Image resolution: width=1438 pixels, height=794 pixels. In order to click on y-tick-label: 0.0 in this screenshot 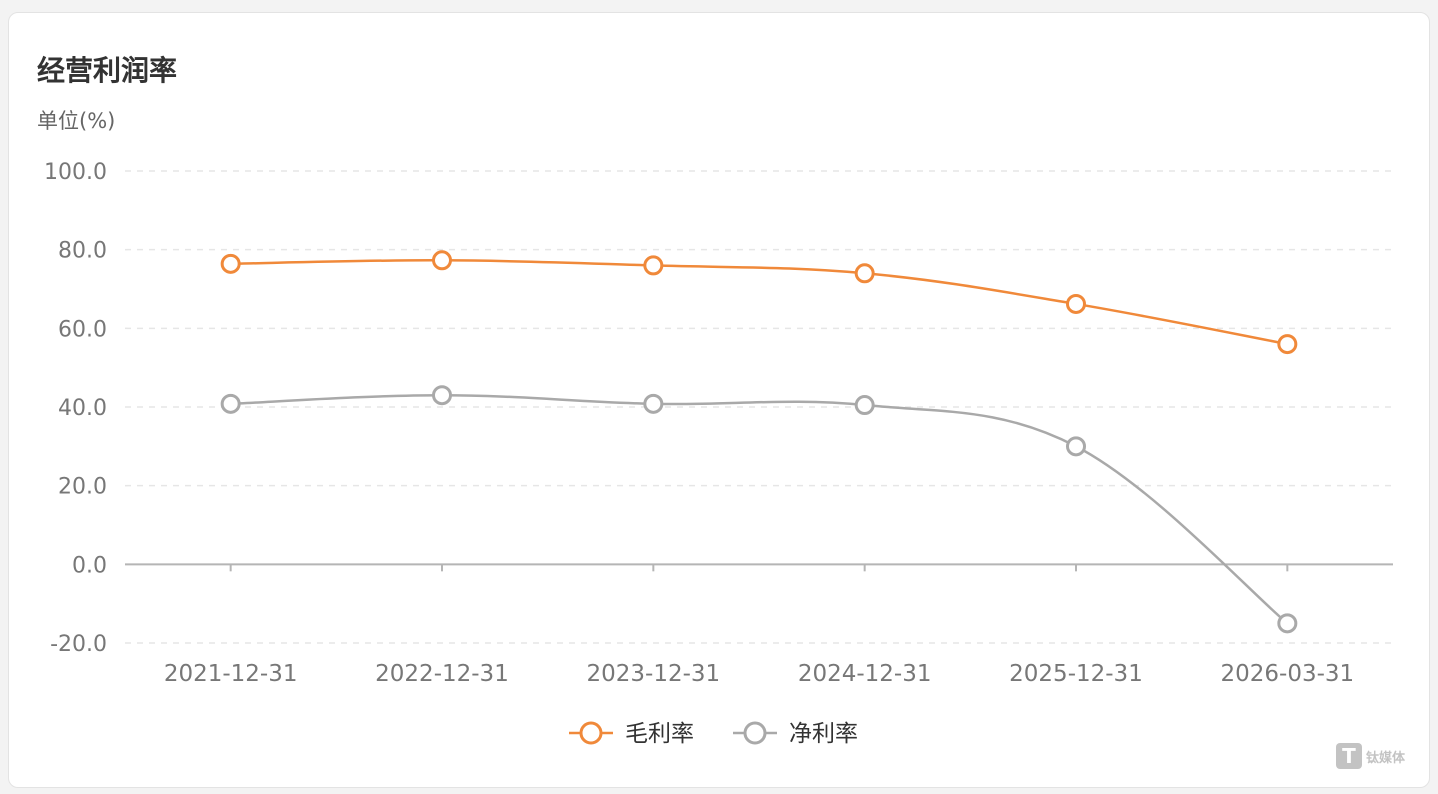, I will do `click(89, 565)`.